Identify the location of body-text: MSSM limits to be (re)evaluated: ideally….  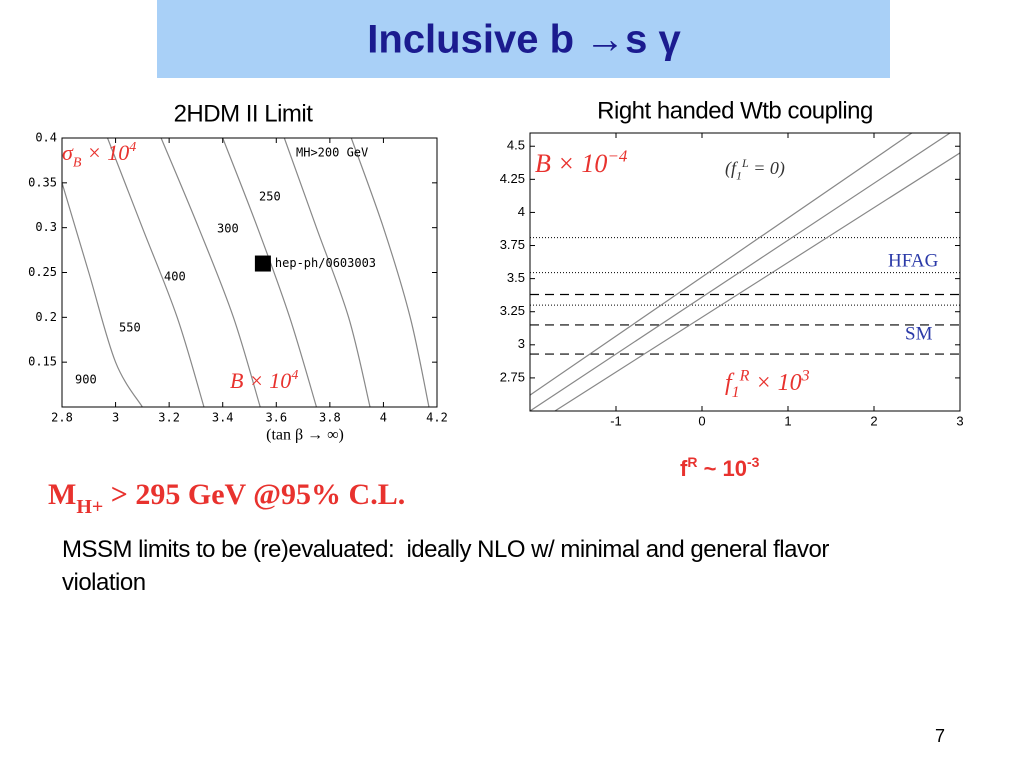
(448, 566).